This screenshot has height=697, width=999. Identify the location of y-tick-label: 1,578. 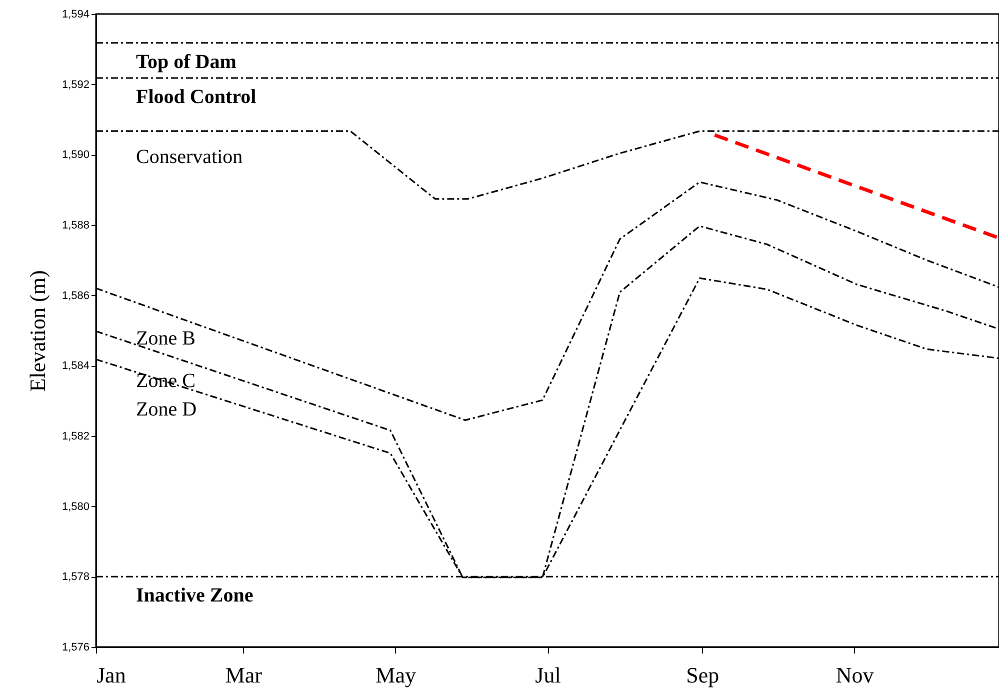
(76, 577).